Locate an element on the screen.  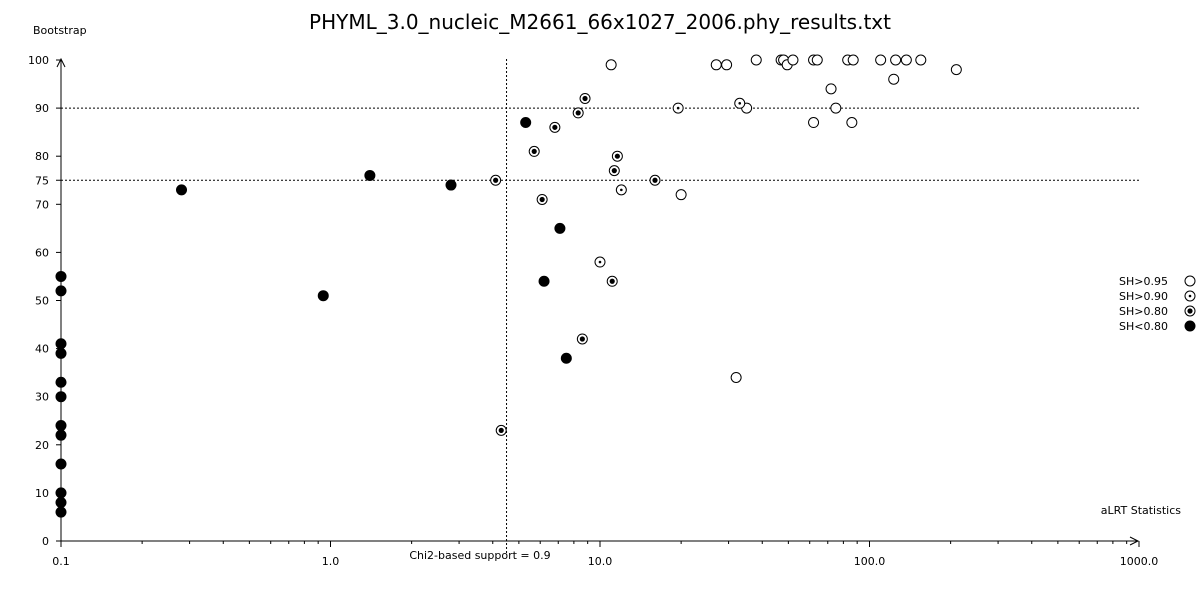
y-axis-label: Bootstrap is located at coordinates (60, 30).